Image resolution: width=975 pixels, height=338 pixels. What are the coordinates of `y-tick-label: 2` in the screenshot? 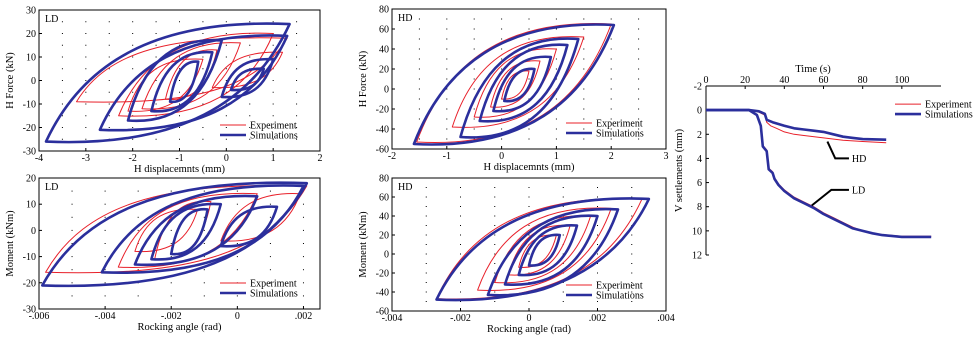 It's located at (699, 135).